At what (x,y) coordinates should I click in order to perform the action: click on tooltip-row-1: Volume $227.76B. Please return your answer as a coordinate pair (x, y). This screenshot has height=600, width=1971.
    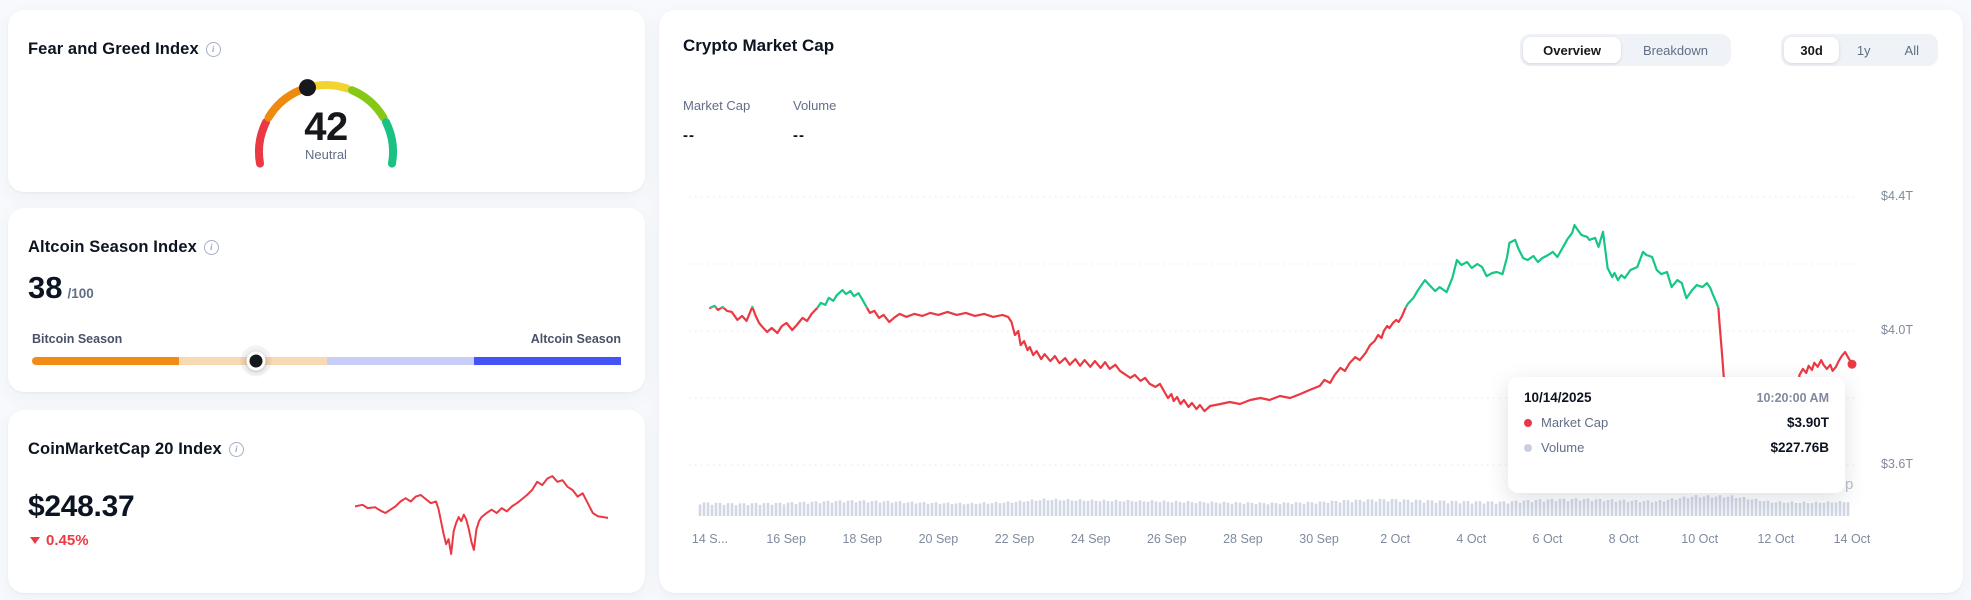
    Looking at the image, I should click on (1676, 447).